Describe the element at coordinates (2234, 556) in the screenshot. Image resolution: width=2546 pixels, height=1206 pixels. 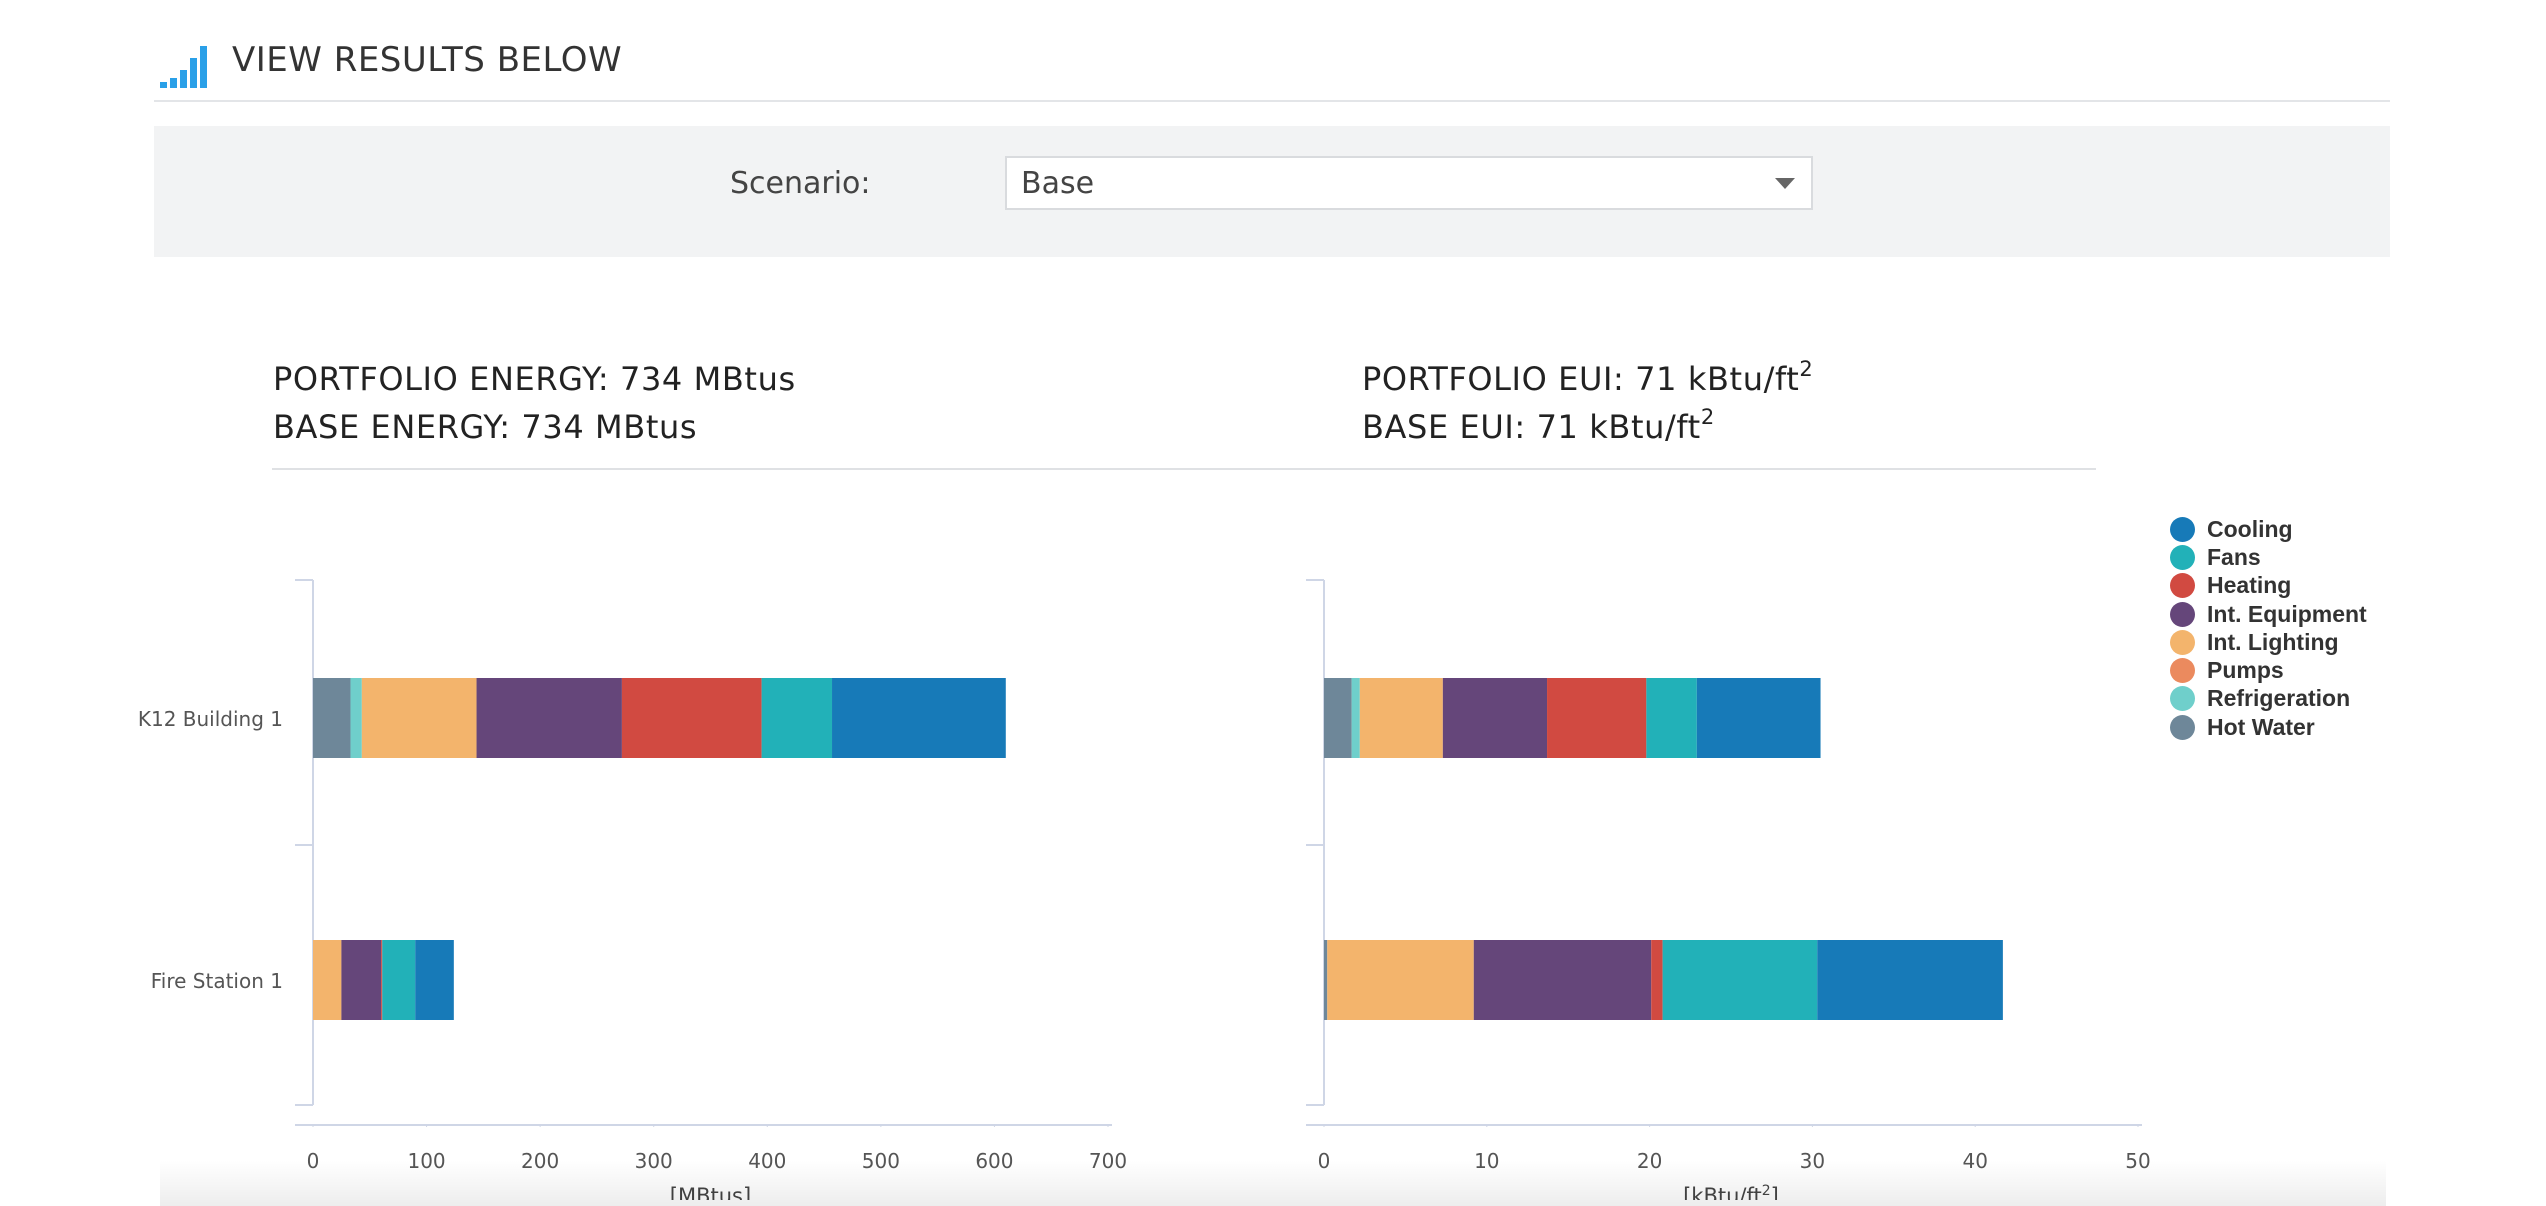
I see `legend-label: Fans` at that location.